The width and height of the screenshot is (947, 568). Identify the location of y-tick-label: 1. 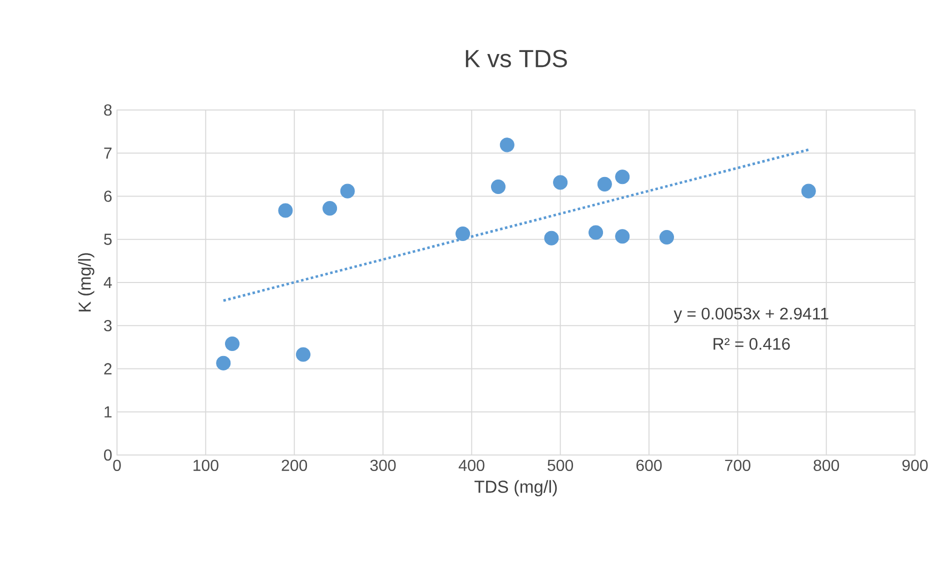
(108, 412).